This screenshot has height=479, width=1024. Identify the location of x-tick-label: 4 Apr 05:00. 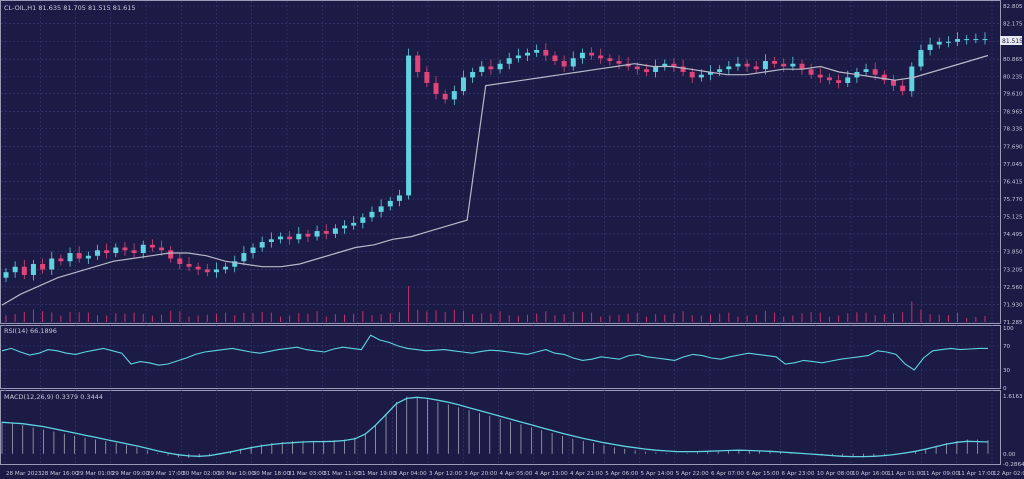
(516, 474).